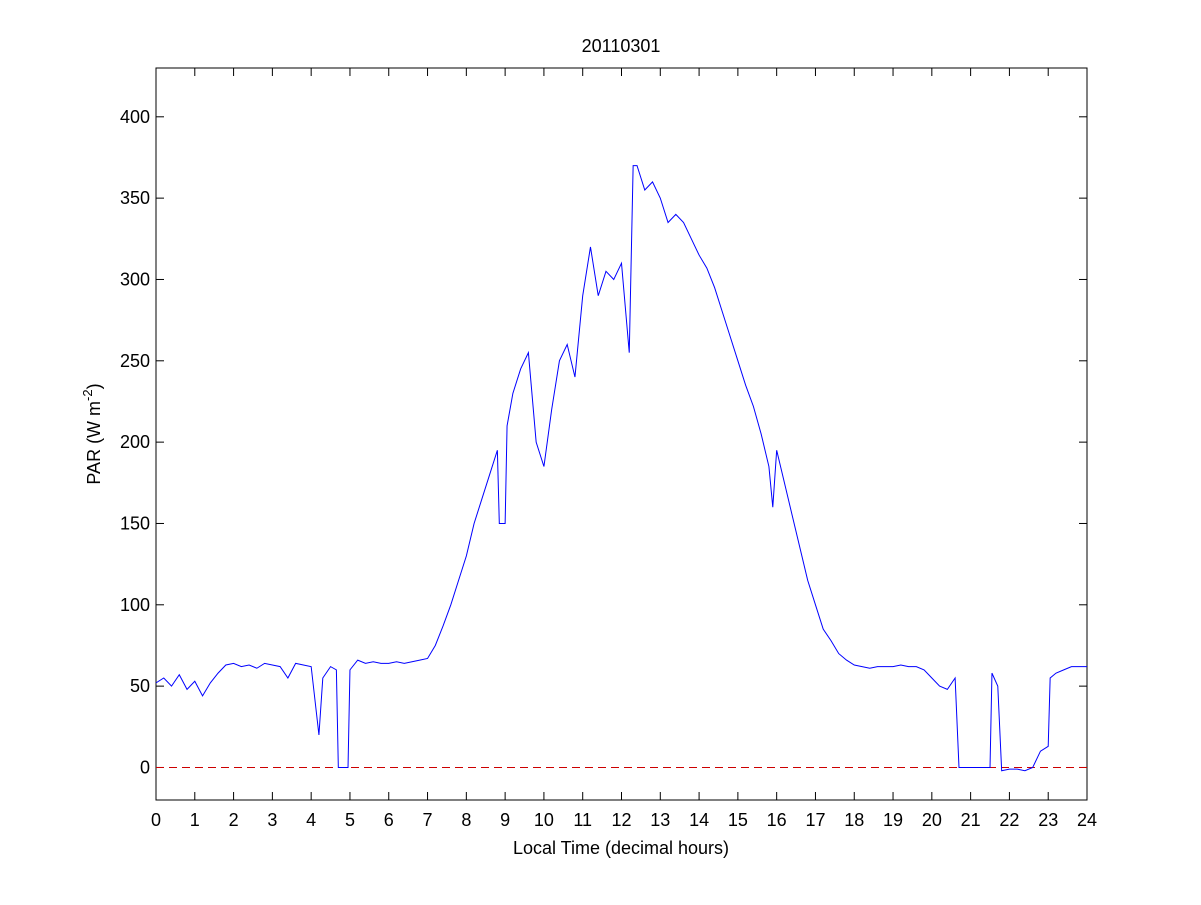  I want to click on y-tick-label: 150, so click(135, 523).